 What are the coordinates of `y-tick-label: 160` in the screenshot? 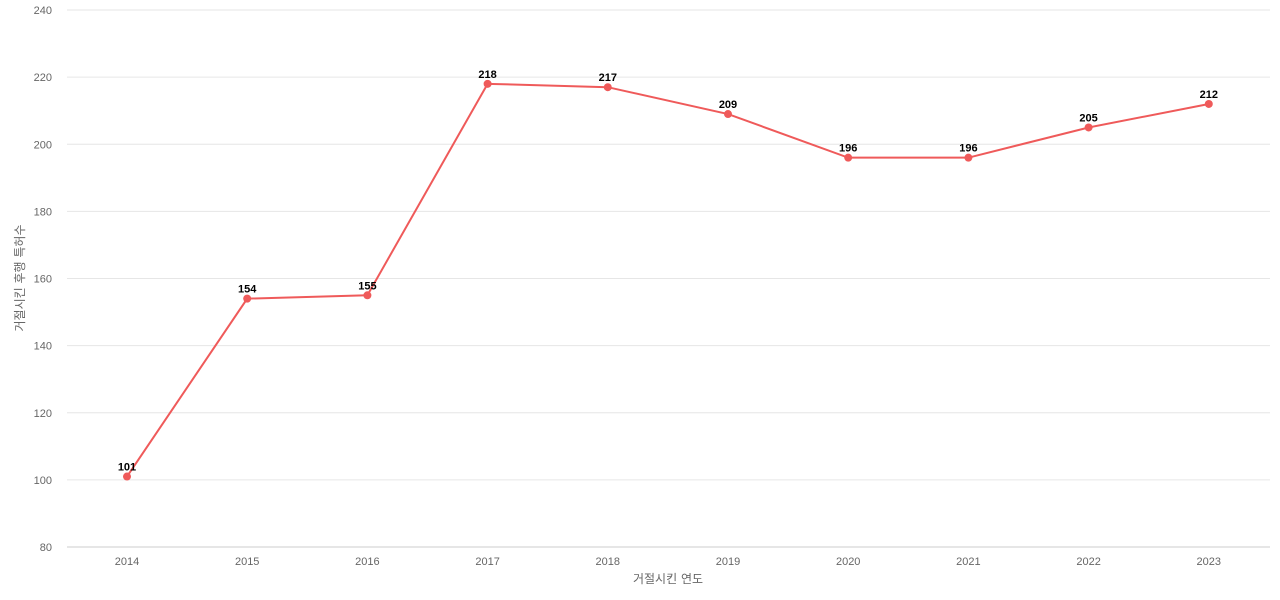 It's located at (43, 280).